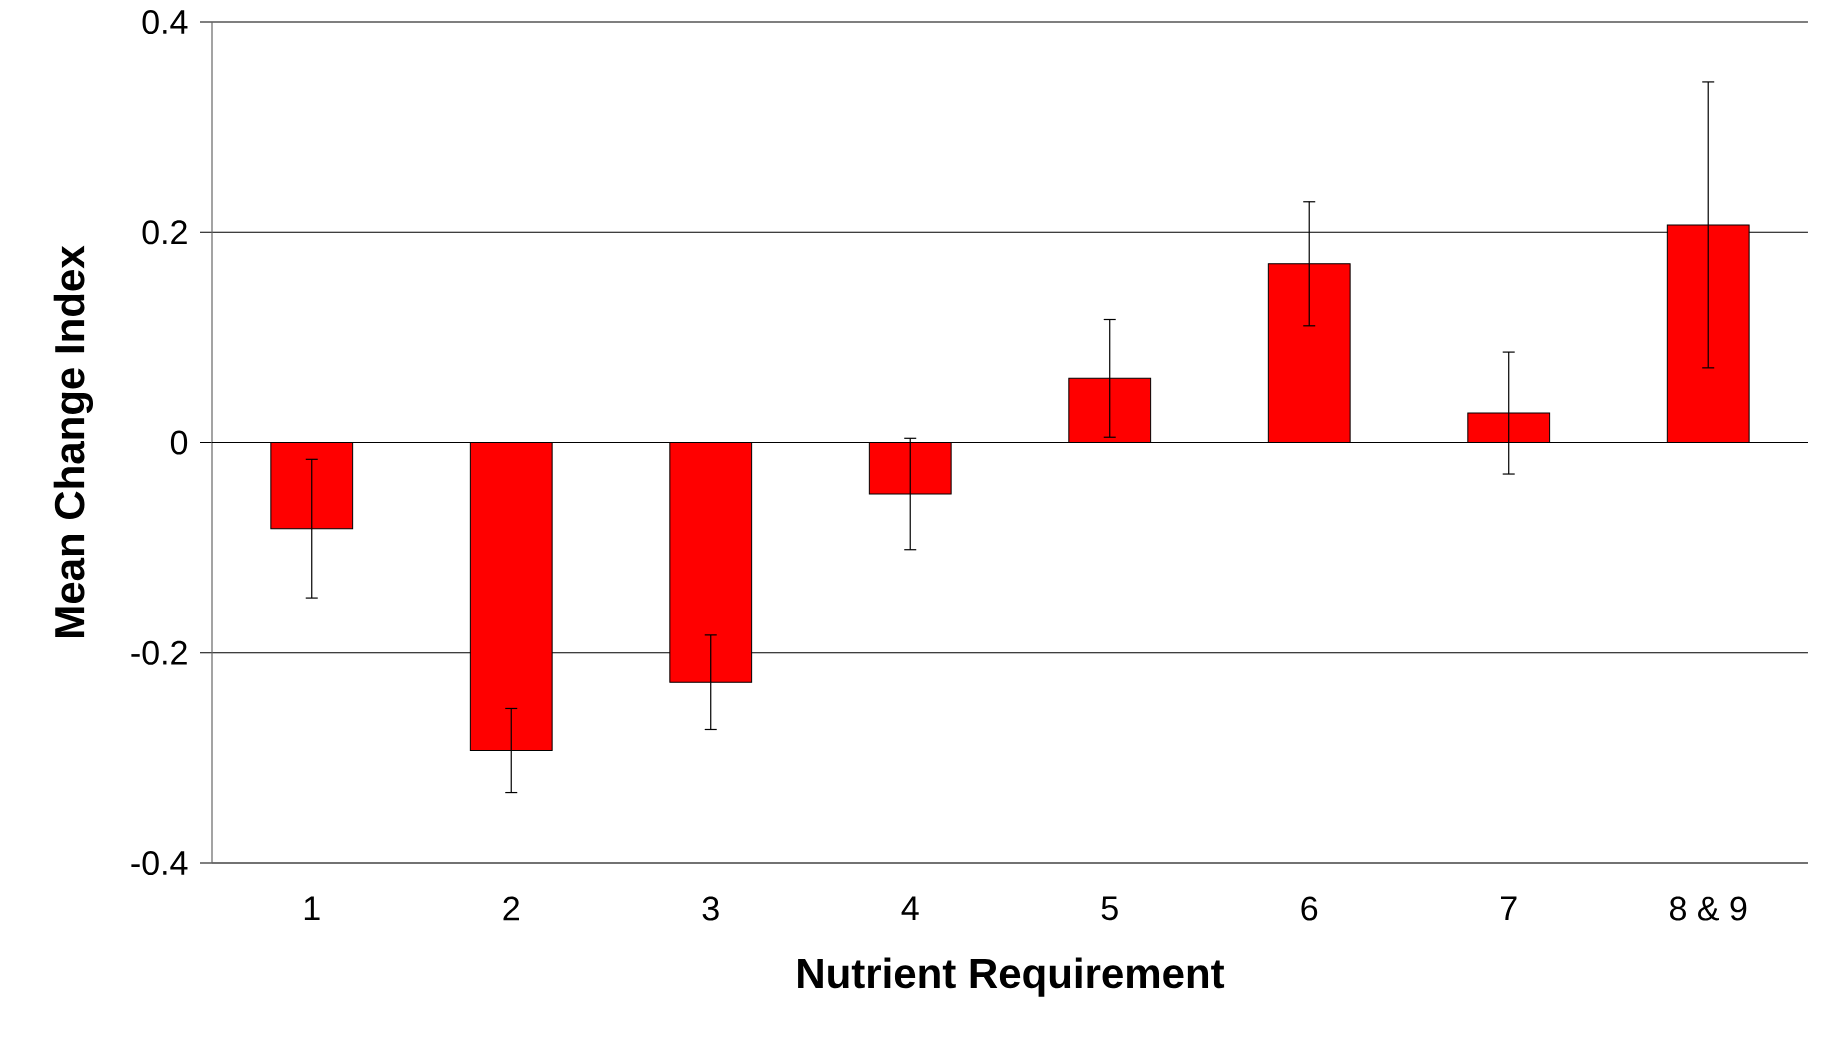 The width and height of the screenshot is (1826, 1055). What do you see at coordinates (1011, 977) in the screenshot?
I see `x-axis-title: Nutrient Requirement` at bounding box center [1011, 977].